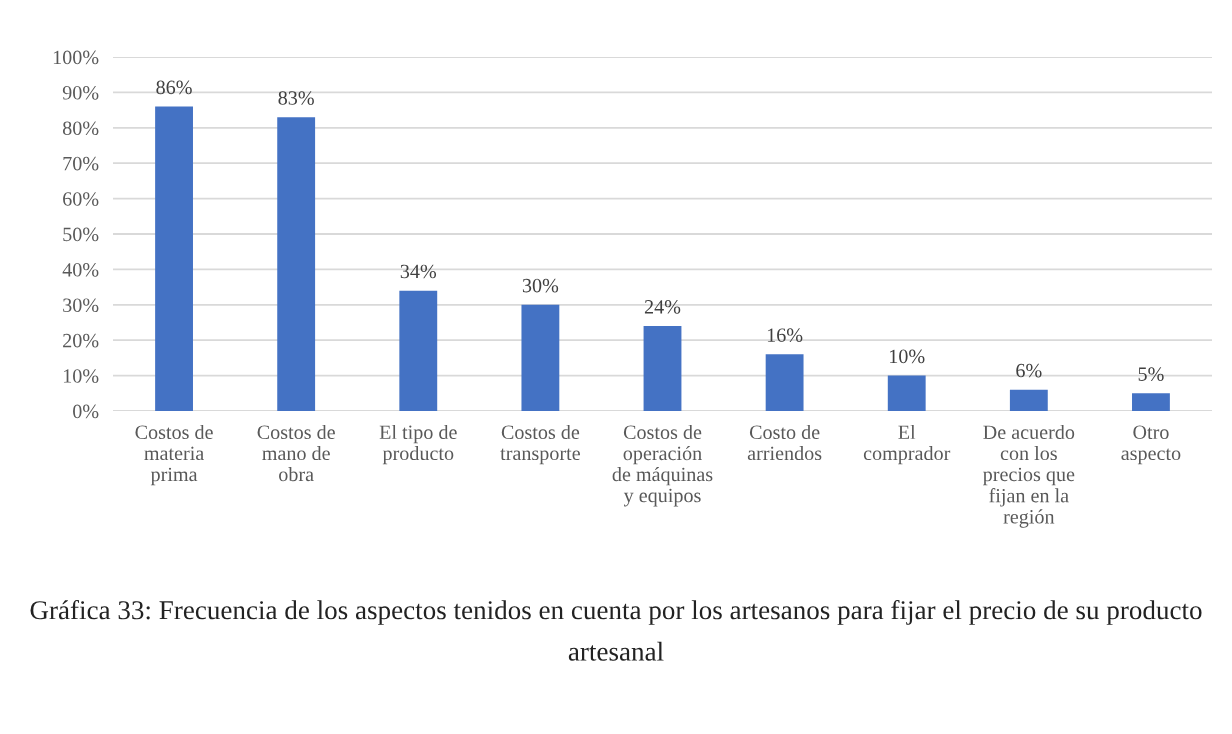  Describe the element at coordinates (1151, 374) in the screenshot. I see `data-label: 5%` at that location.